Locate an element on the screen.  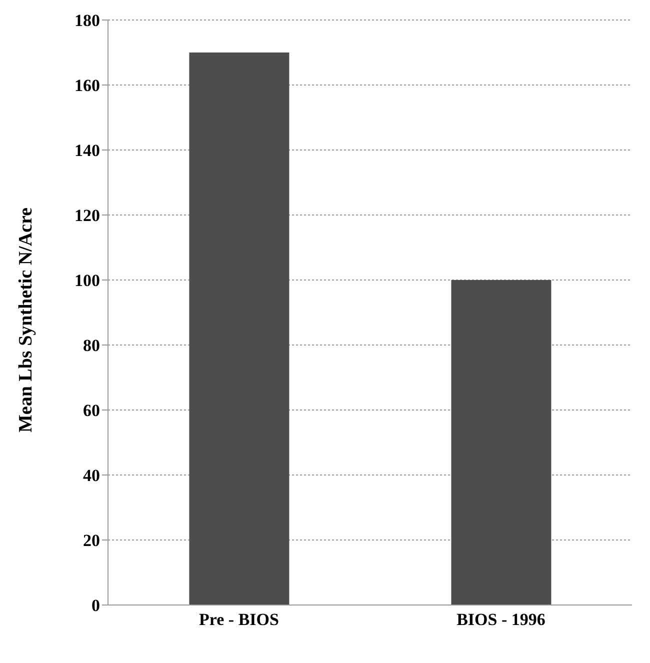
y-tick-label: 80 is located at coordinates (91, 346).